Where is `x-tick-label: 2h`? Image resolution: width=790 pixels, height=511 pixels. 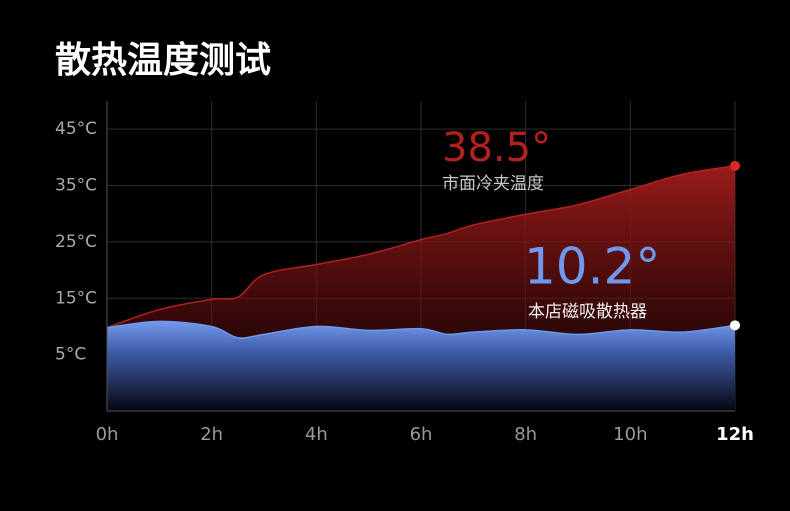
x-tick-label: 2h is located at coordinates (211, 434).